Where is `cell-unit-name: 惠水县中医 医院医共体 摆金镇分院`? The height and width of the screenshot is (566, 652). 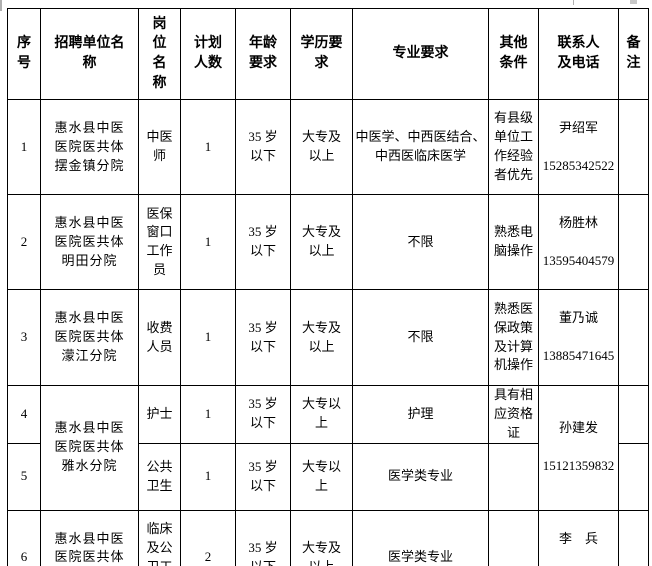
cell-unit-name: 惠水县中医 医院医共体 摆金镇分院 is located at coordinates (89, 147).